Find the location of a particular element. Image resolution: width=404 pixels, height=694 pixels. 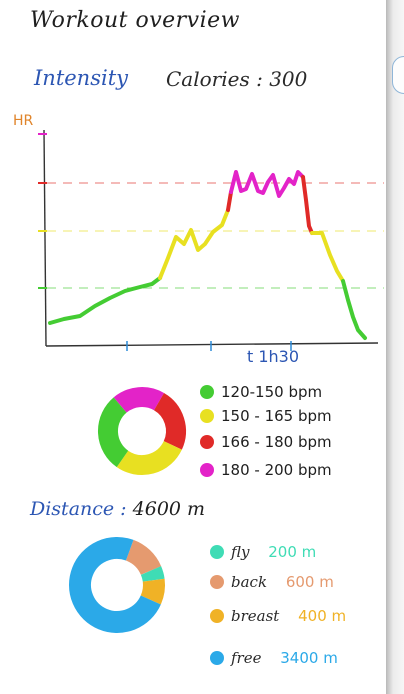

stroke-value: 3400 m is located at coordinates (309, 657).